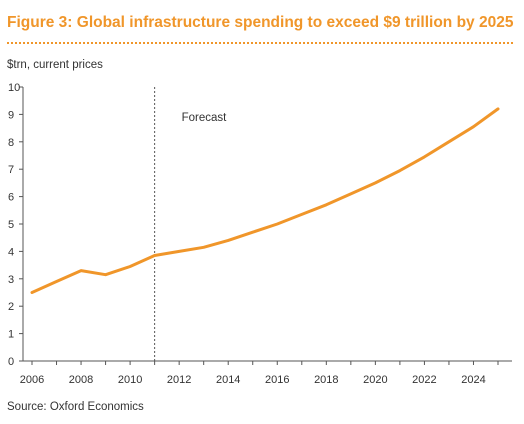  I want to click on x-tick-label: 2024, so click(473, 380).